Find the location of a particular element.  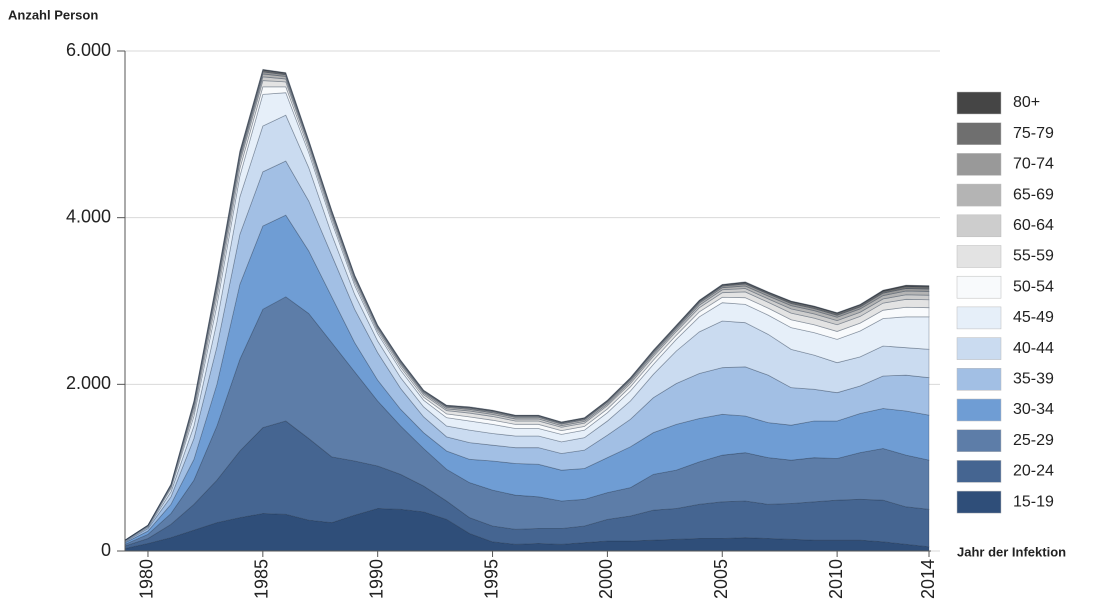

legend-label: 80+ is located at coordinates (1026, 102).